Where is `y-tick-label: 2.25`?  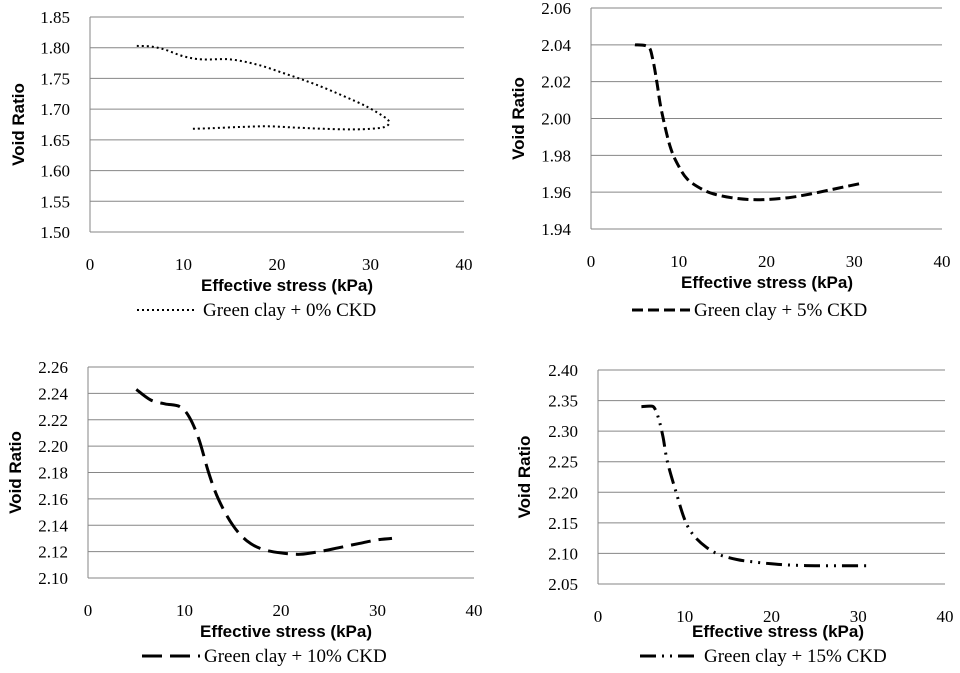
y-tick-label: 2.25 is located at coordinates (563, 462).